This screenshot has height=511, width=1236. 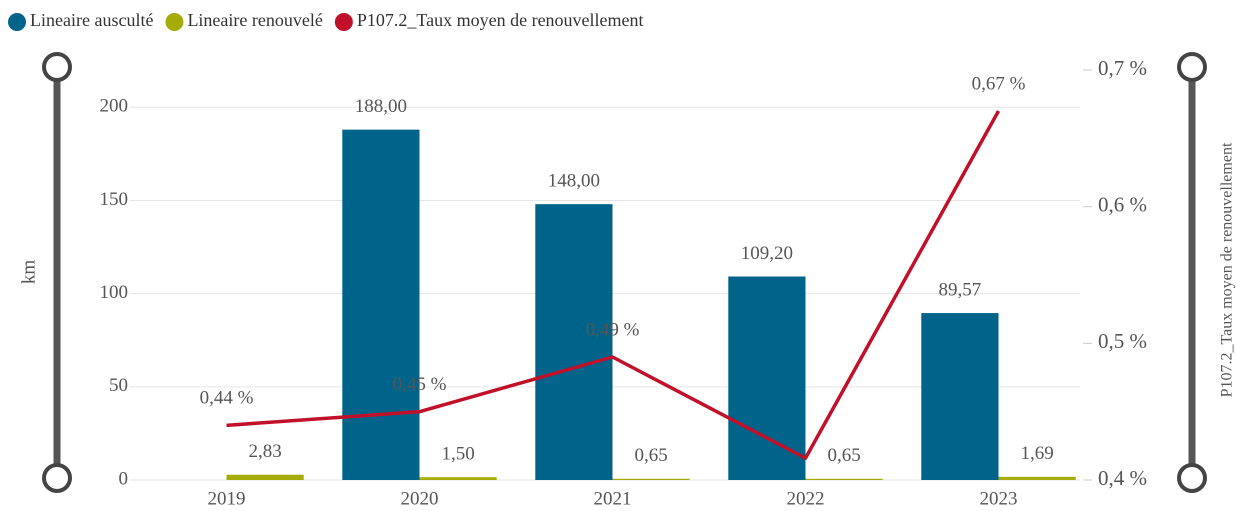 What do you see at coordinates (114, 199) in the screenshot?
I see `y-tick-label: 150` at bounding box center [114, 199].